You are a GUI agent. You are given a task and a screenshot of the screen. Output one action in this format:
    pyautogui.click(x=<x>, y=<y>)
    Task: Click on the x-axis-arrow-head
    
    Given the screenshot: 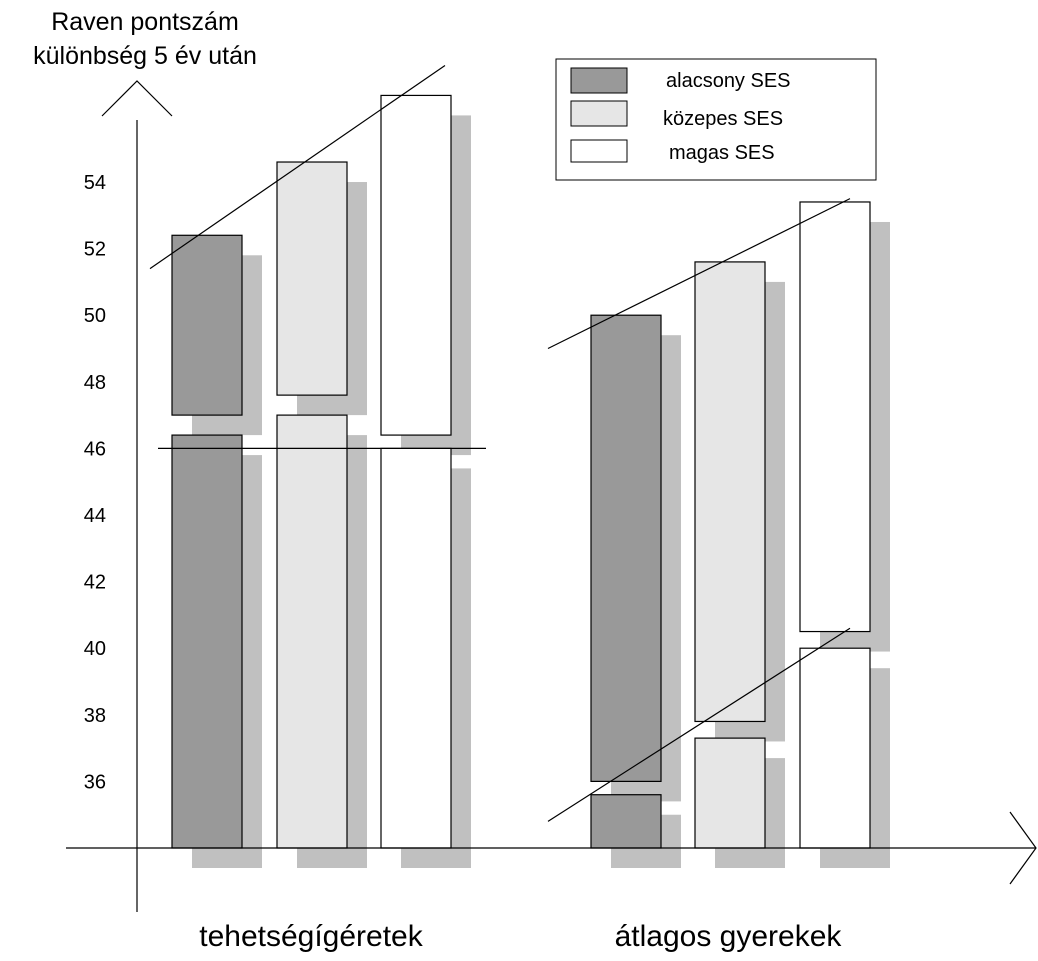 What is the action you would take?
    pyautogui.click(x=1023, y=848)
    